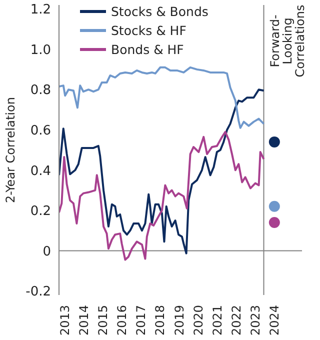  Describe the element at coordinates (160, 320) in the screenshot. I see `x-tick-label: 2018` at that location.